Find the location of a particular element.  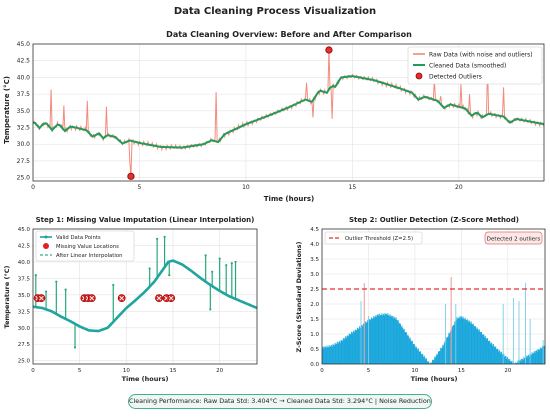

outlier-point is located at coordinates (131, 176).